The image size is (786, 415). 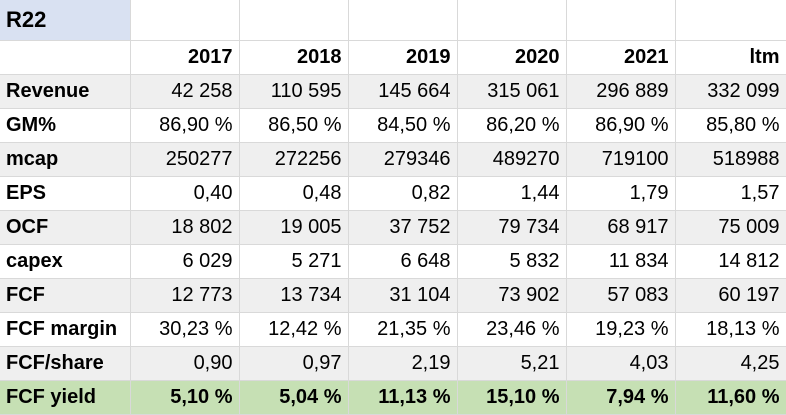 I want to click on data-cell: 31 104, so click(x=403, y=295).